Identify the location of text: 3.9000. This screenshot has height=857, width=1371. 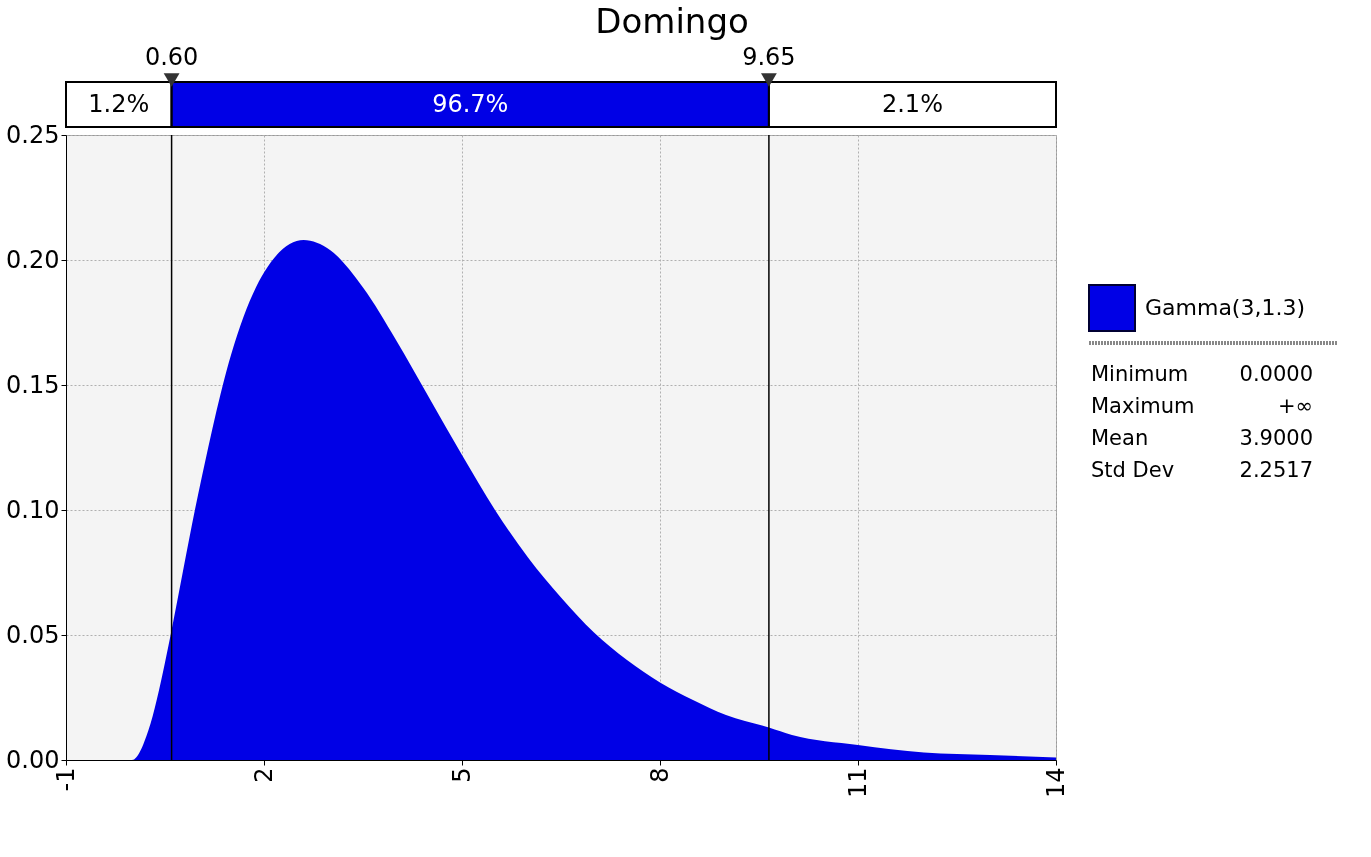
(1276, 438).